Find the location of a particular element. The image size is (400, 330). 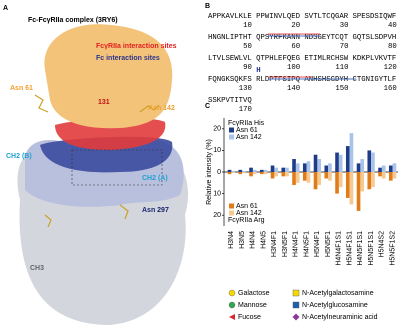

glycan-label: N-Acetylneuraminic acid is located at coordinates (340, 317).